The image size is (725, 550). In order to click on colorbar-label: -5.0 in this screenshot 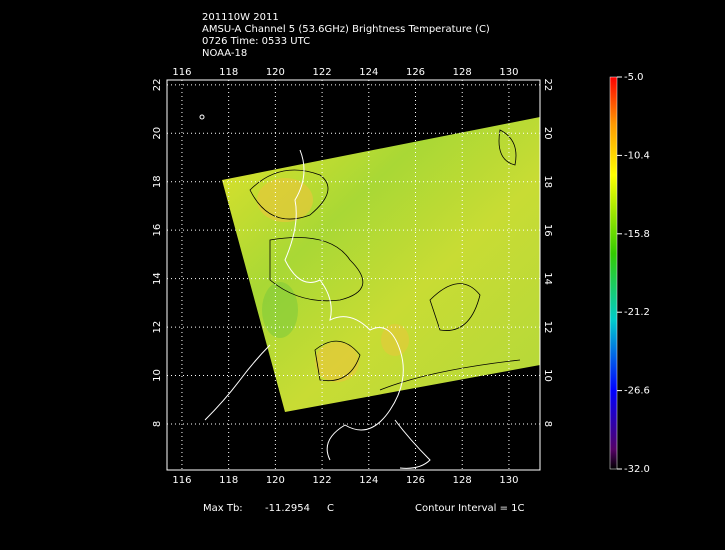, I will do `click(634, 77)`.